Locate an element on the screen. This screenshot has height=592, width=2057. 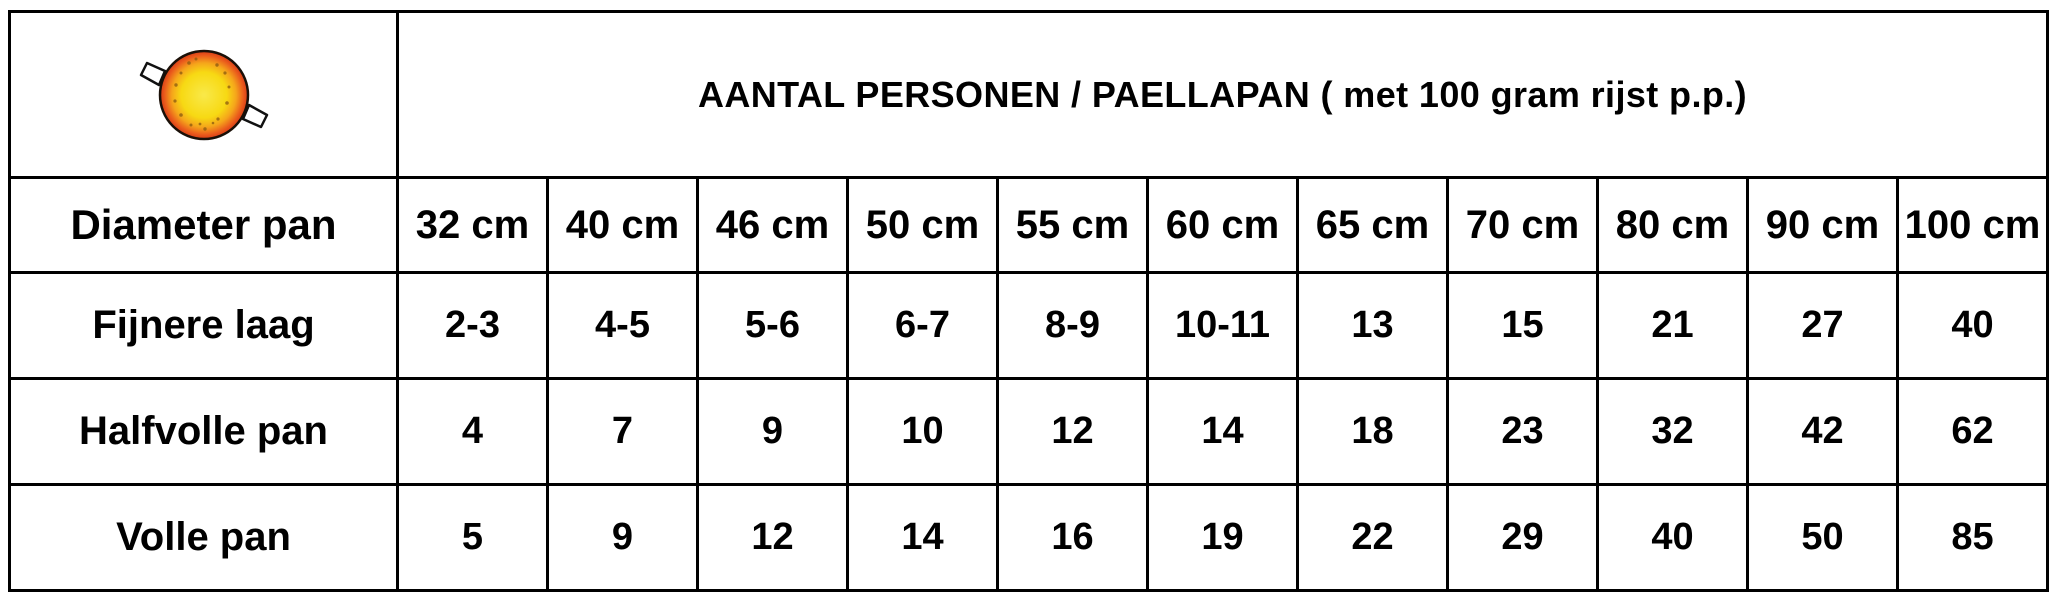
cell-halfvolle-pan-50cm: 10 is located at coordinates (922, 431).